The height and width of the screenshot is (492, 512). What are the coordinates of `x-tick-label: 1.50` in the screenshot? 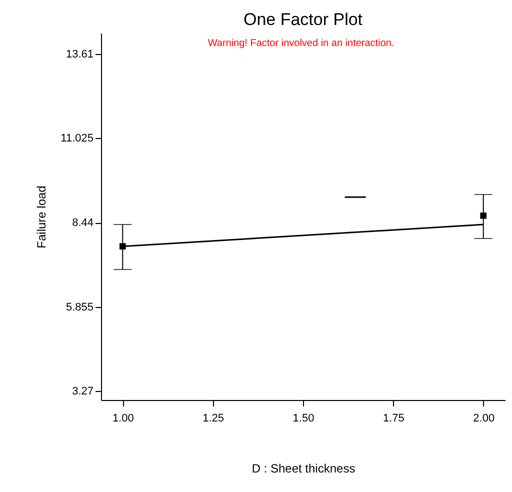 It's located at (303, 418).